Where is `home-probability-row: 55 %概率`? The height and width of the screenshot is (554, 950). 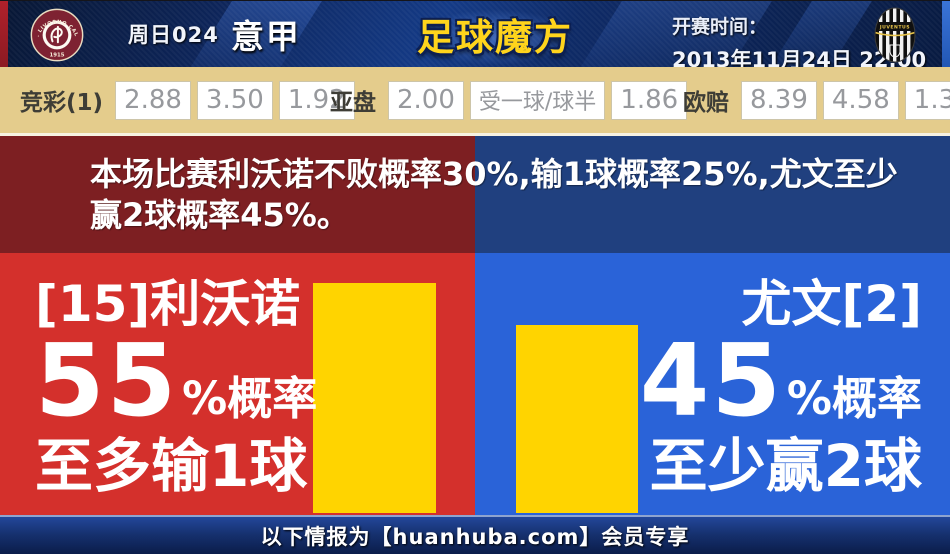
home-probability-row: 55 %概率 is located at coordinates (176, 380).